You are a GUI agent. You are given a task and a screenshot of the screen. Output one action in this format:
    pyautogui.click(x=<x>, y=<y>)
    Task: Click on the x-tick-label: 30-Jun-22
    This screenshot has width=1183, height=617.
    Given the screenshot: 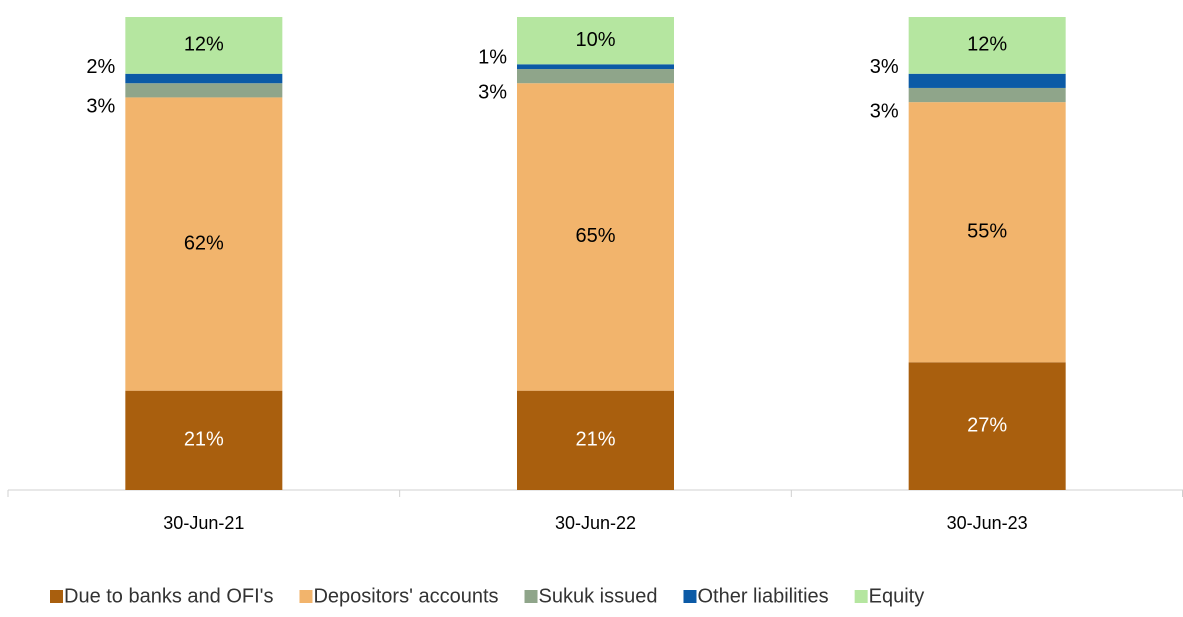 What is the action you would take?
    pyautogui.click(x=595, y=523)
    